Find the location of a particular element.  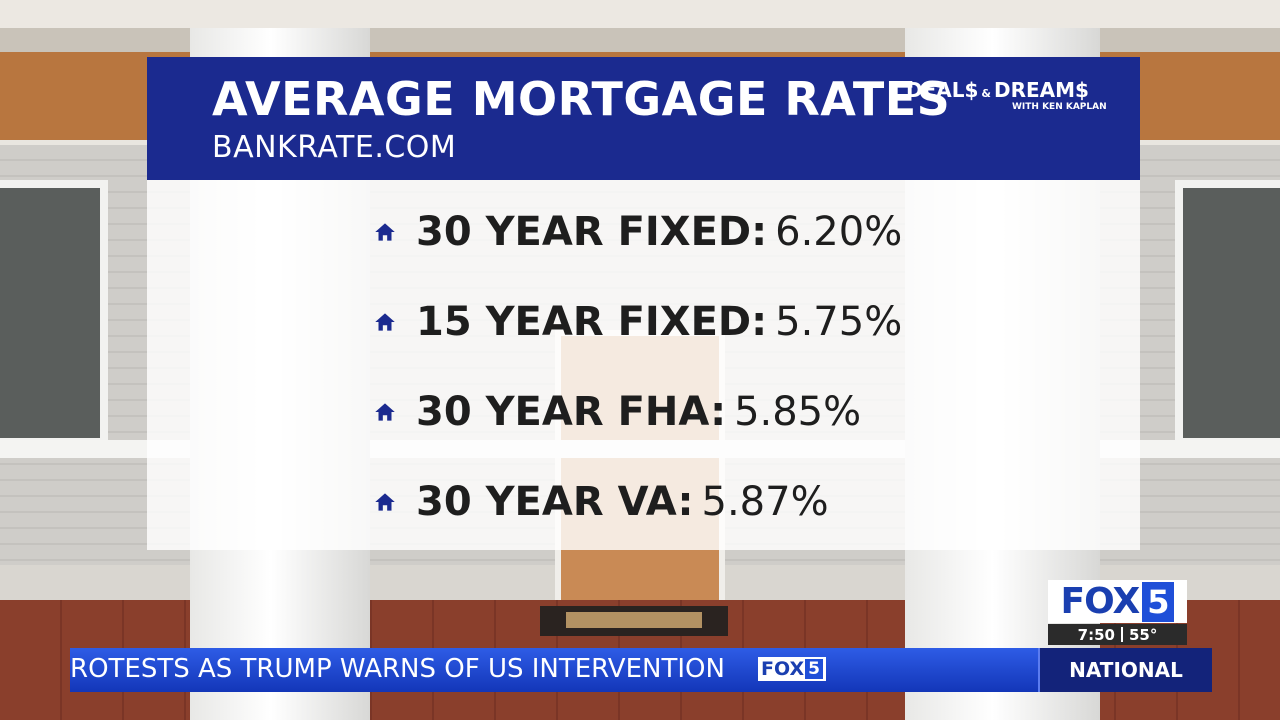

rate-value: 5.85% is located at coordinates (798, 412).